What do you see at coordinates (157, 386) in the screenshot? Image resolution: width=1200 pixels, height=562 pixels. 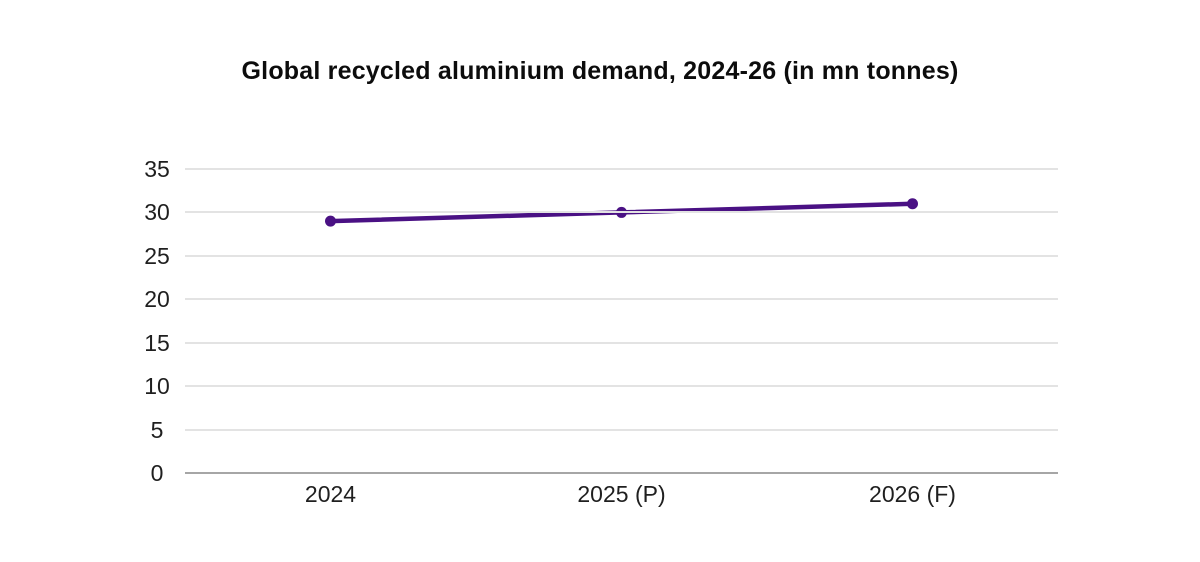 I see `y-tick-label: 10` at bounding box center [157, 386].